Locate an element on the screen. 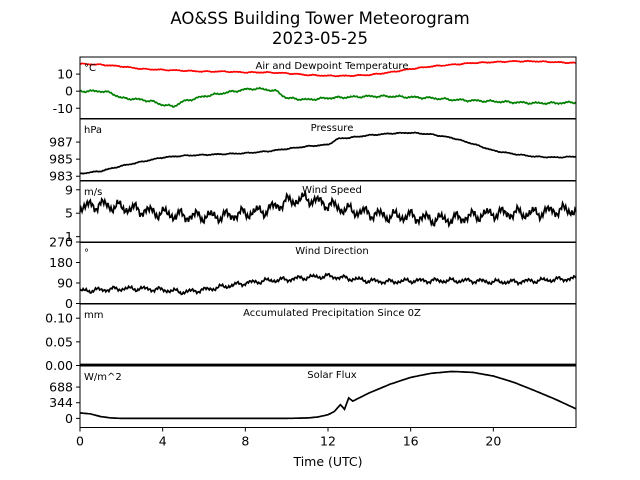  y-tick-label: 0.00 is located at coordinates (59, 365).